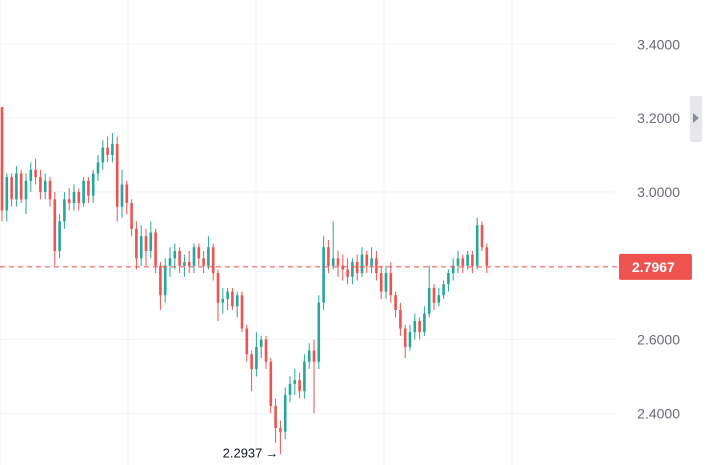  Describe the element at coordinates (658, 340) in the screenshot. I see `y-tick-label: 2.6000` at that location.